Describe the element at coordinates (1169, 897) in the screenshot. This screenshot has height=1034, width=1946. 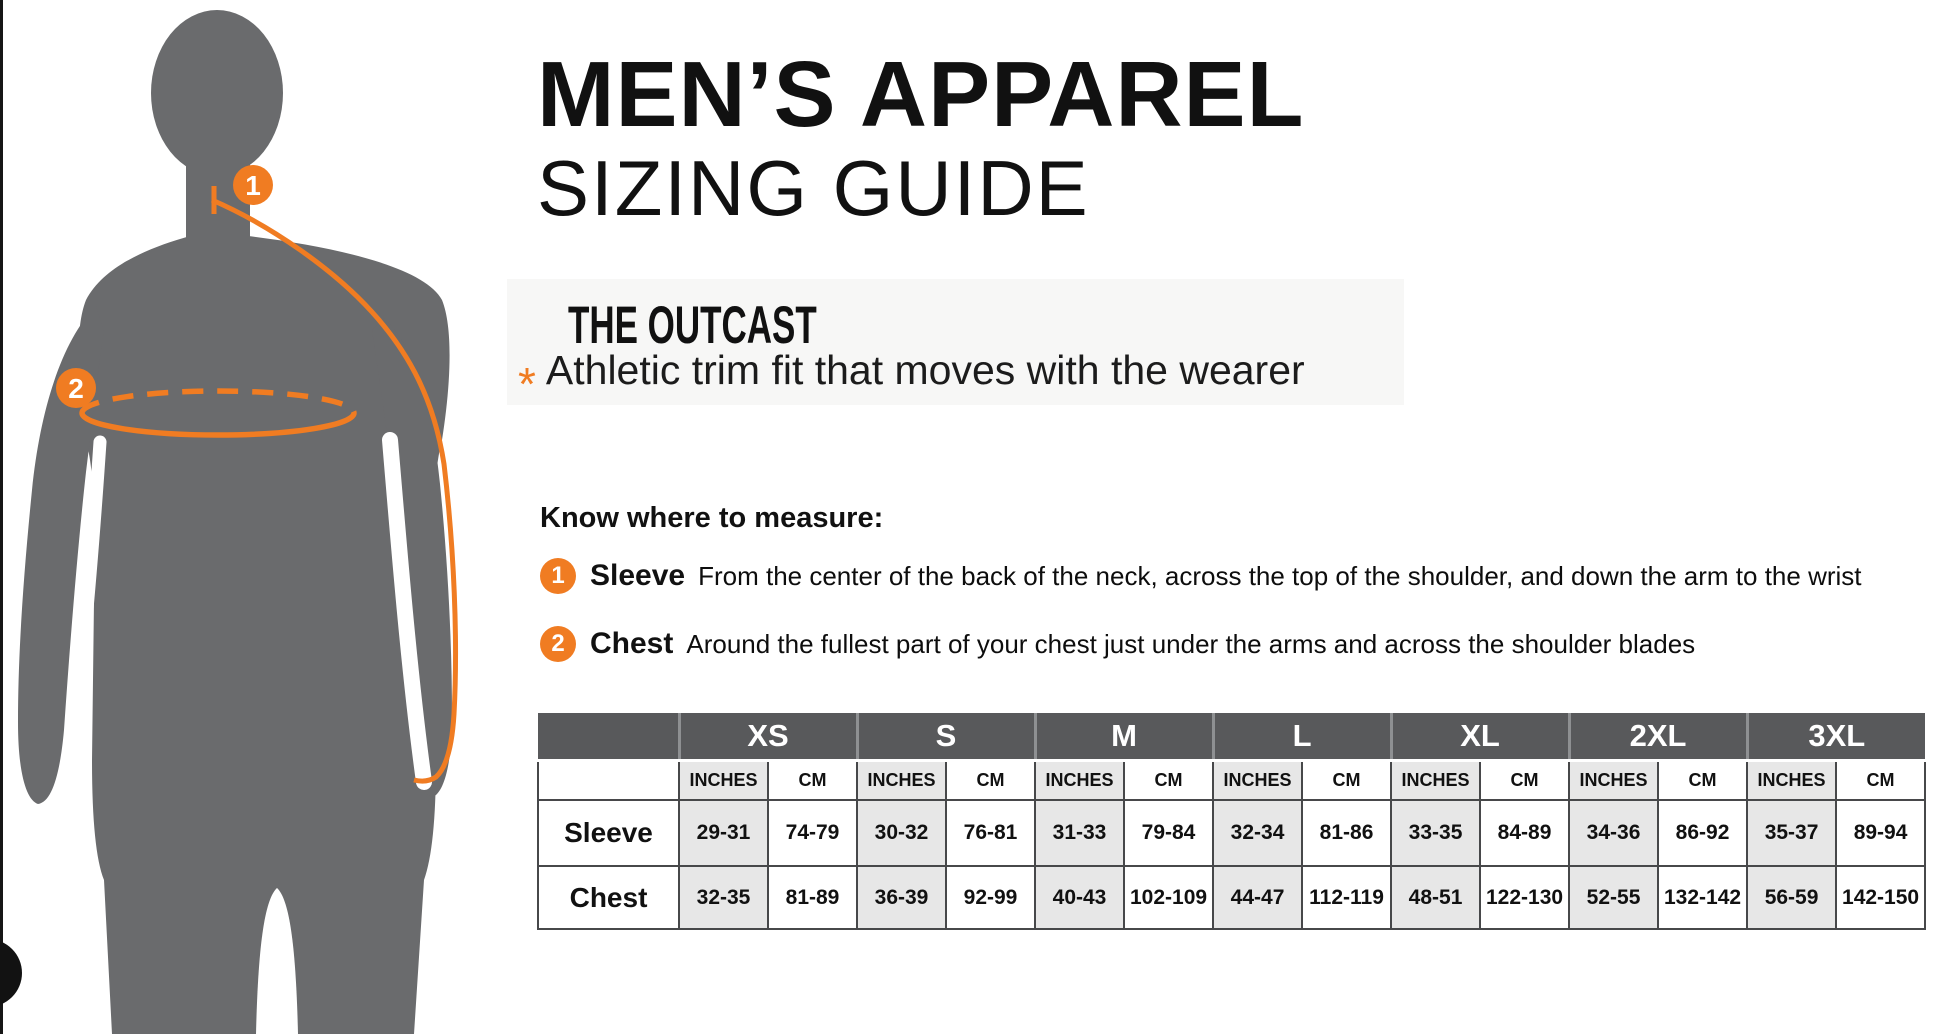
I see `value-chest-m-cm: 102-109` at that location.